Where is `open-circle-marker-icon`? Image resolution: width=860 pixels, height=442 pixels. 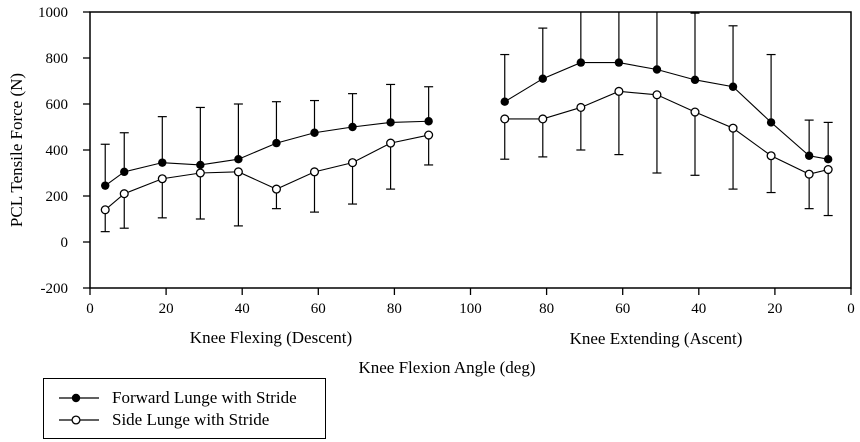 open-circle-marker-icon is located at coordinates (79, 419).